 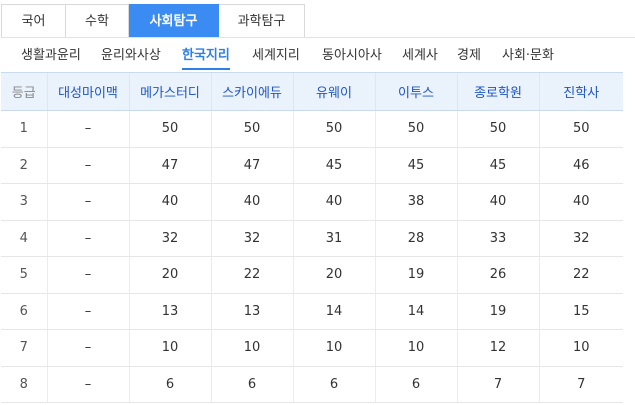 What do you see at coordinates (333, 165) in the screenshot?
I see `uway-cell: 45` at bounding box center [333, 165].